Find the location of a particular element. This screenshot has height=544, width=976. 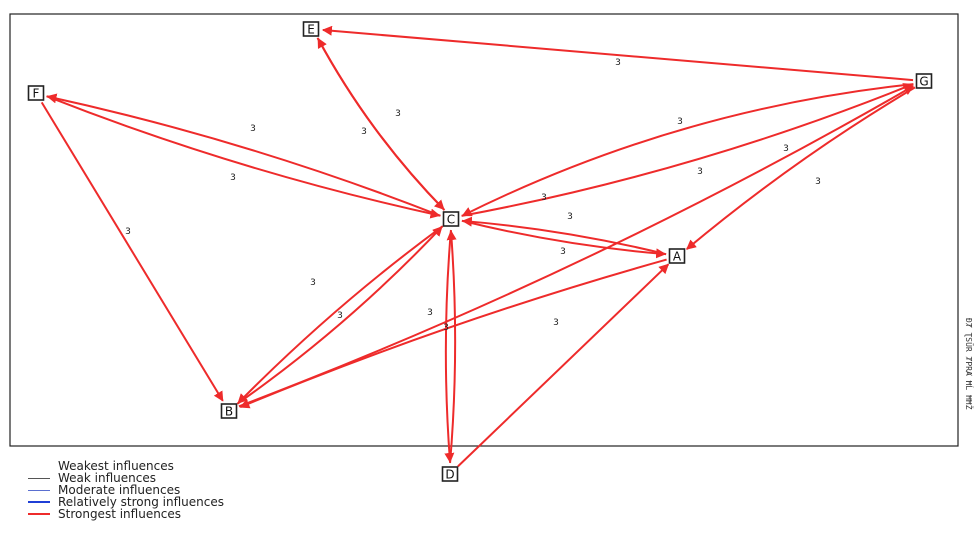

edge-f-to-c is located at coordinates (243, 157).